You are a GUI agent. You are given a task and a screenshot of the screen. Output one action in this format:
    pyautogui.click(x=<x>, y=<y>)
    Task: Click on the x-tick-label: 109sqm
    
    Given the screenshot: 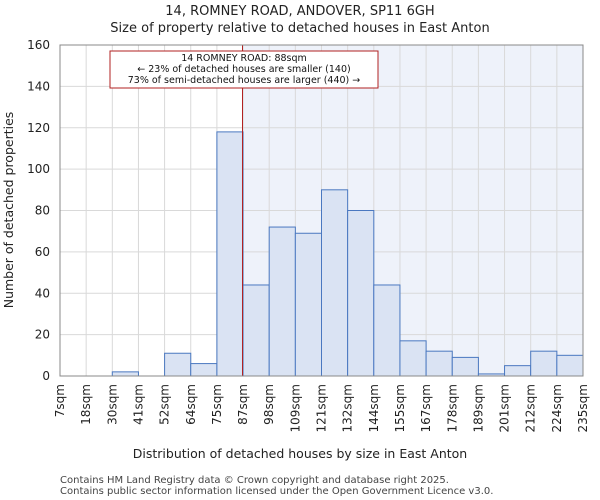 What is the action you would take?
    pyautogui.click(x=295, y=408)
    